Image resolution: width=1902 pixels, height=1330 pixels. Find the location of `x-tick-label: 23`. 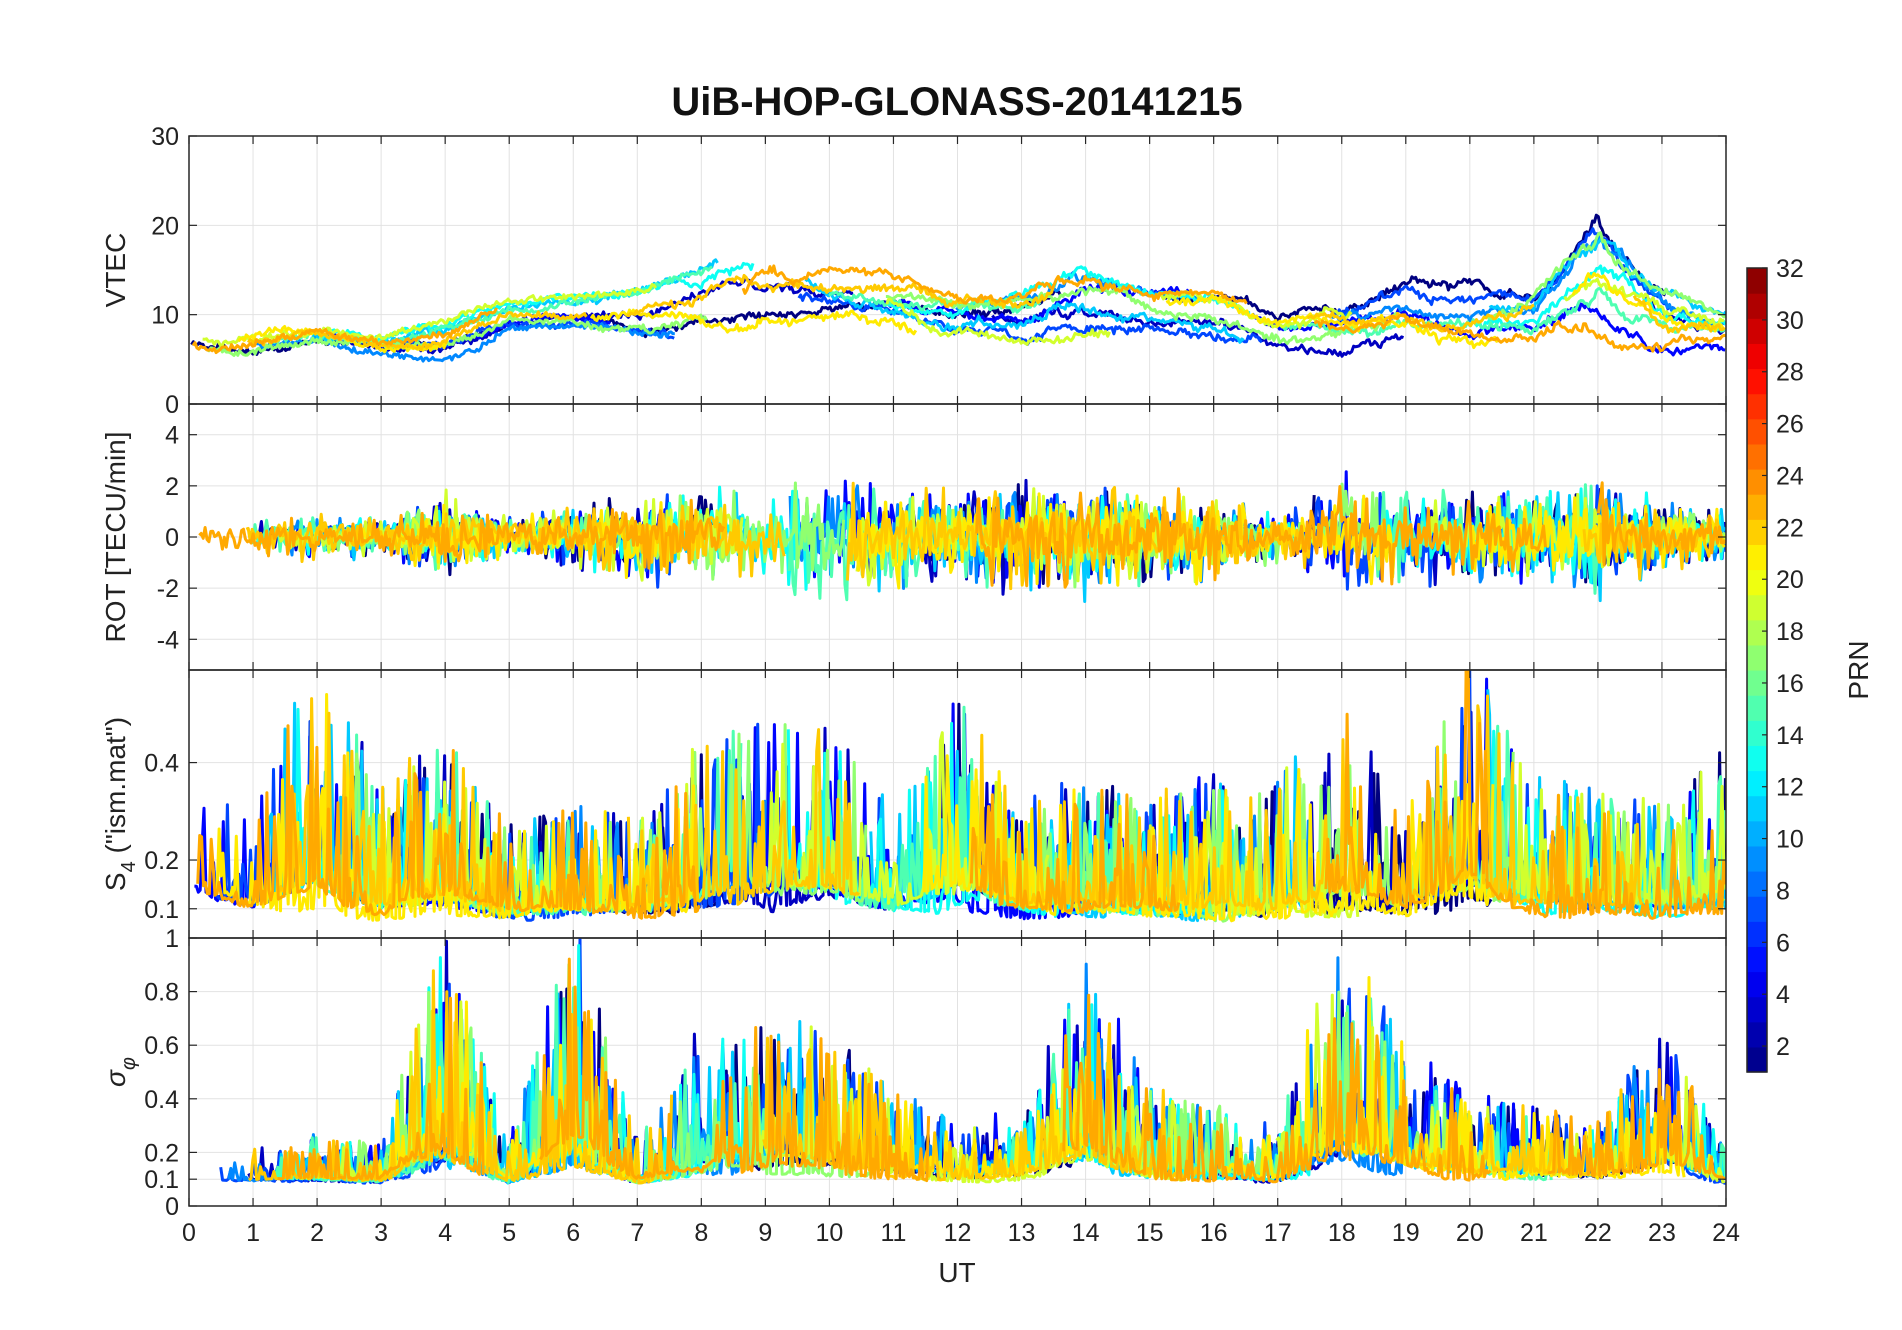

x-tick-label: 23 is located at coordinates (1662, 1233).